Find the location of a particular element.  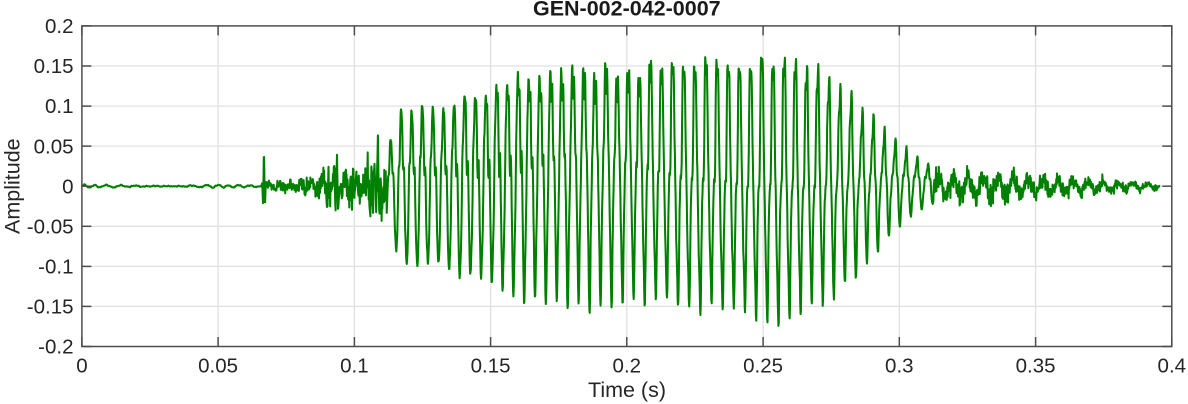

svg-text: 0.4 is located at coordinates (1172, 366).